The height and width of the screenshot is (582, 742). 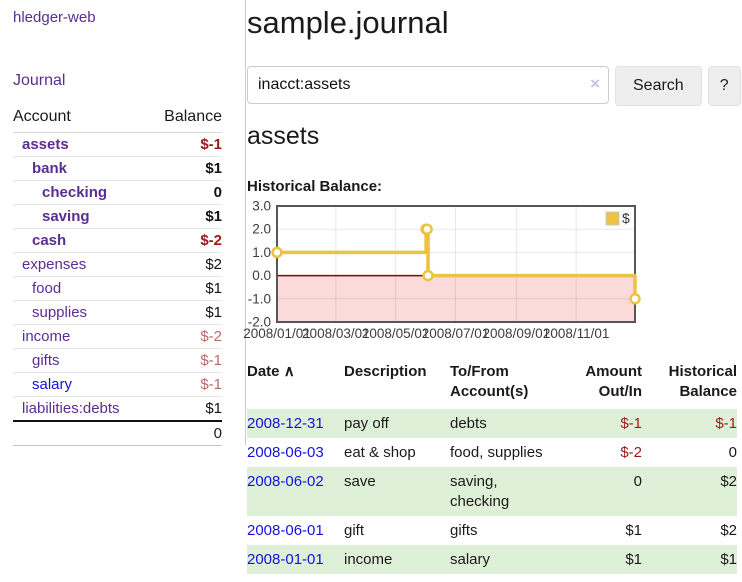 I want to click on transaction-date-link: 2008-01-01, so click(x=285, y=559).